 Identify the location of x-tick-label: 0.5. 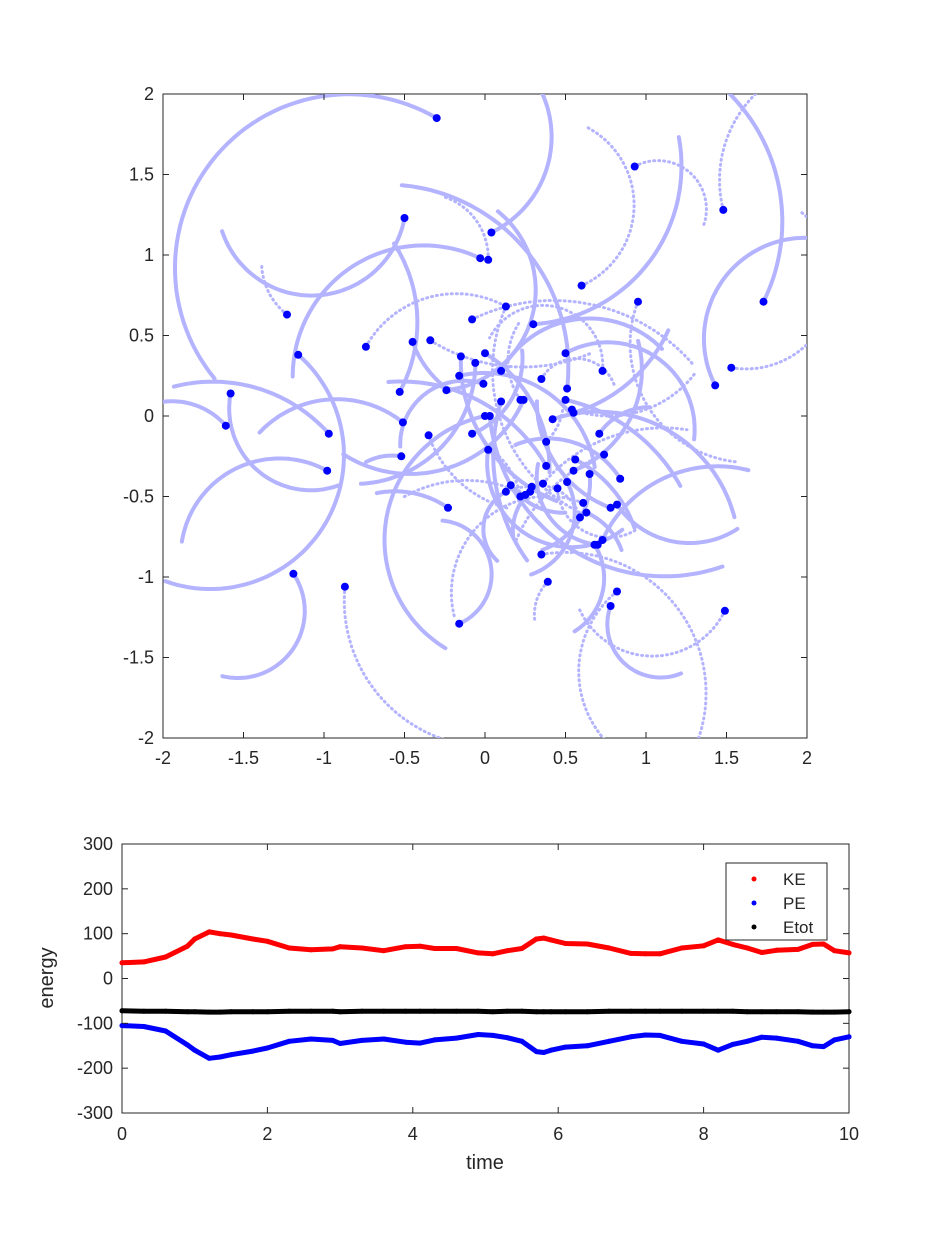
(565, 758).